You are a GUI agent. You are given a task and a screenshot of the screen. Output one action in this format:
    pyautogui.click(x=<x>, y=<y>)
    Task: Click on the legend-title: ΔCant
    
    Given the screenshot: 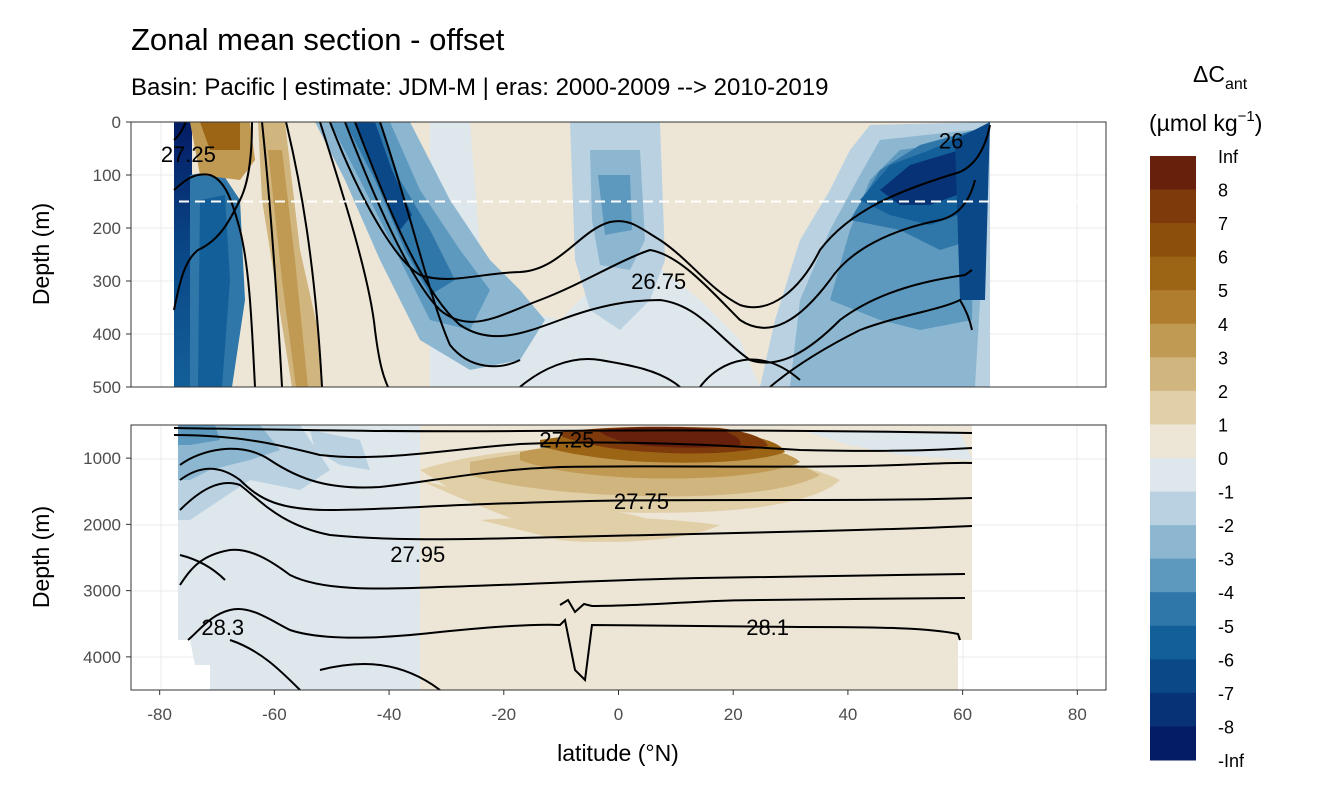 What is the action you would take?
    pyautogui.click(x=1220, y=77)
    